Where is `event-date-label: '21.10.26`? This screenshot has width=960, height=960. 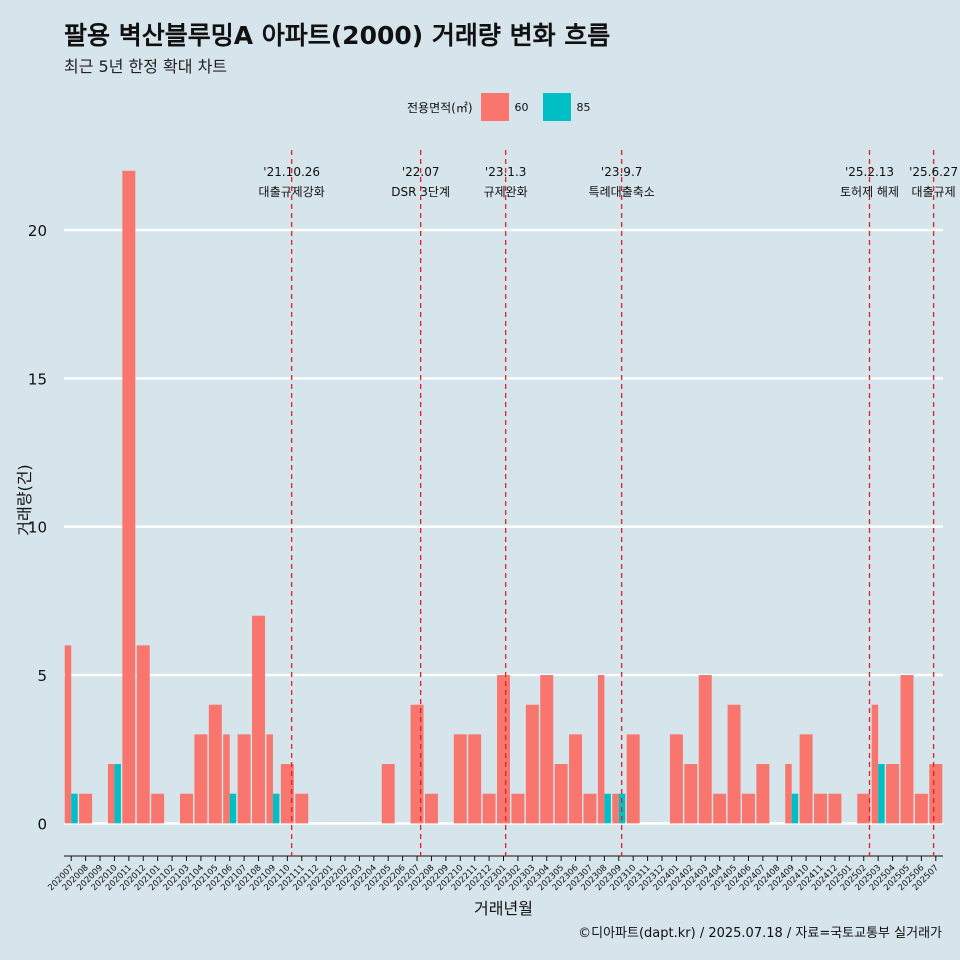
event-date-label: '21.10.26 is located at coordinates (291, 172).